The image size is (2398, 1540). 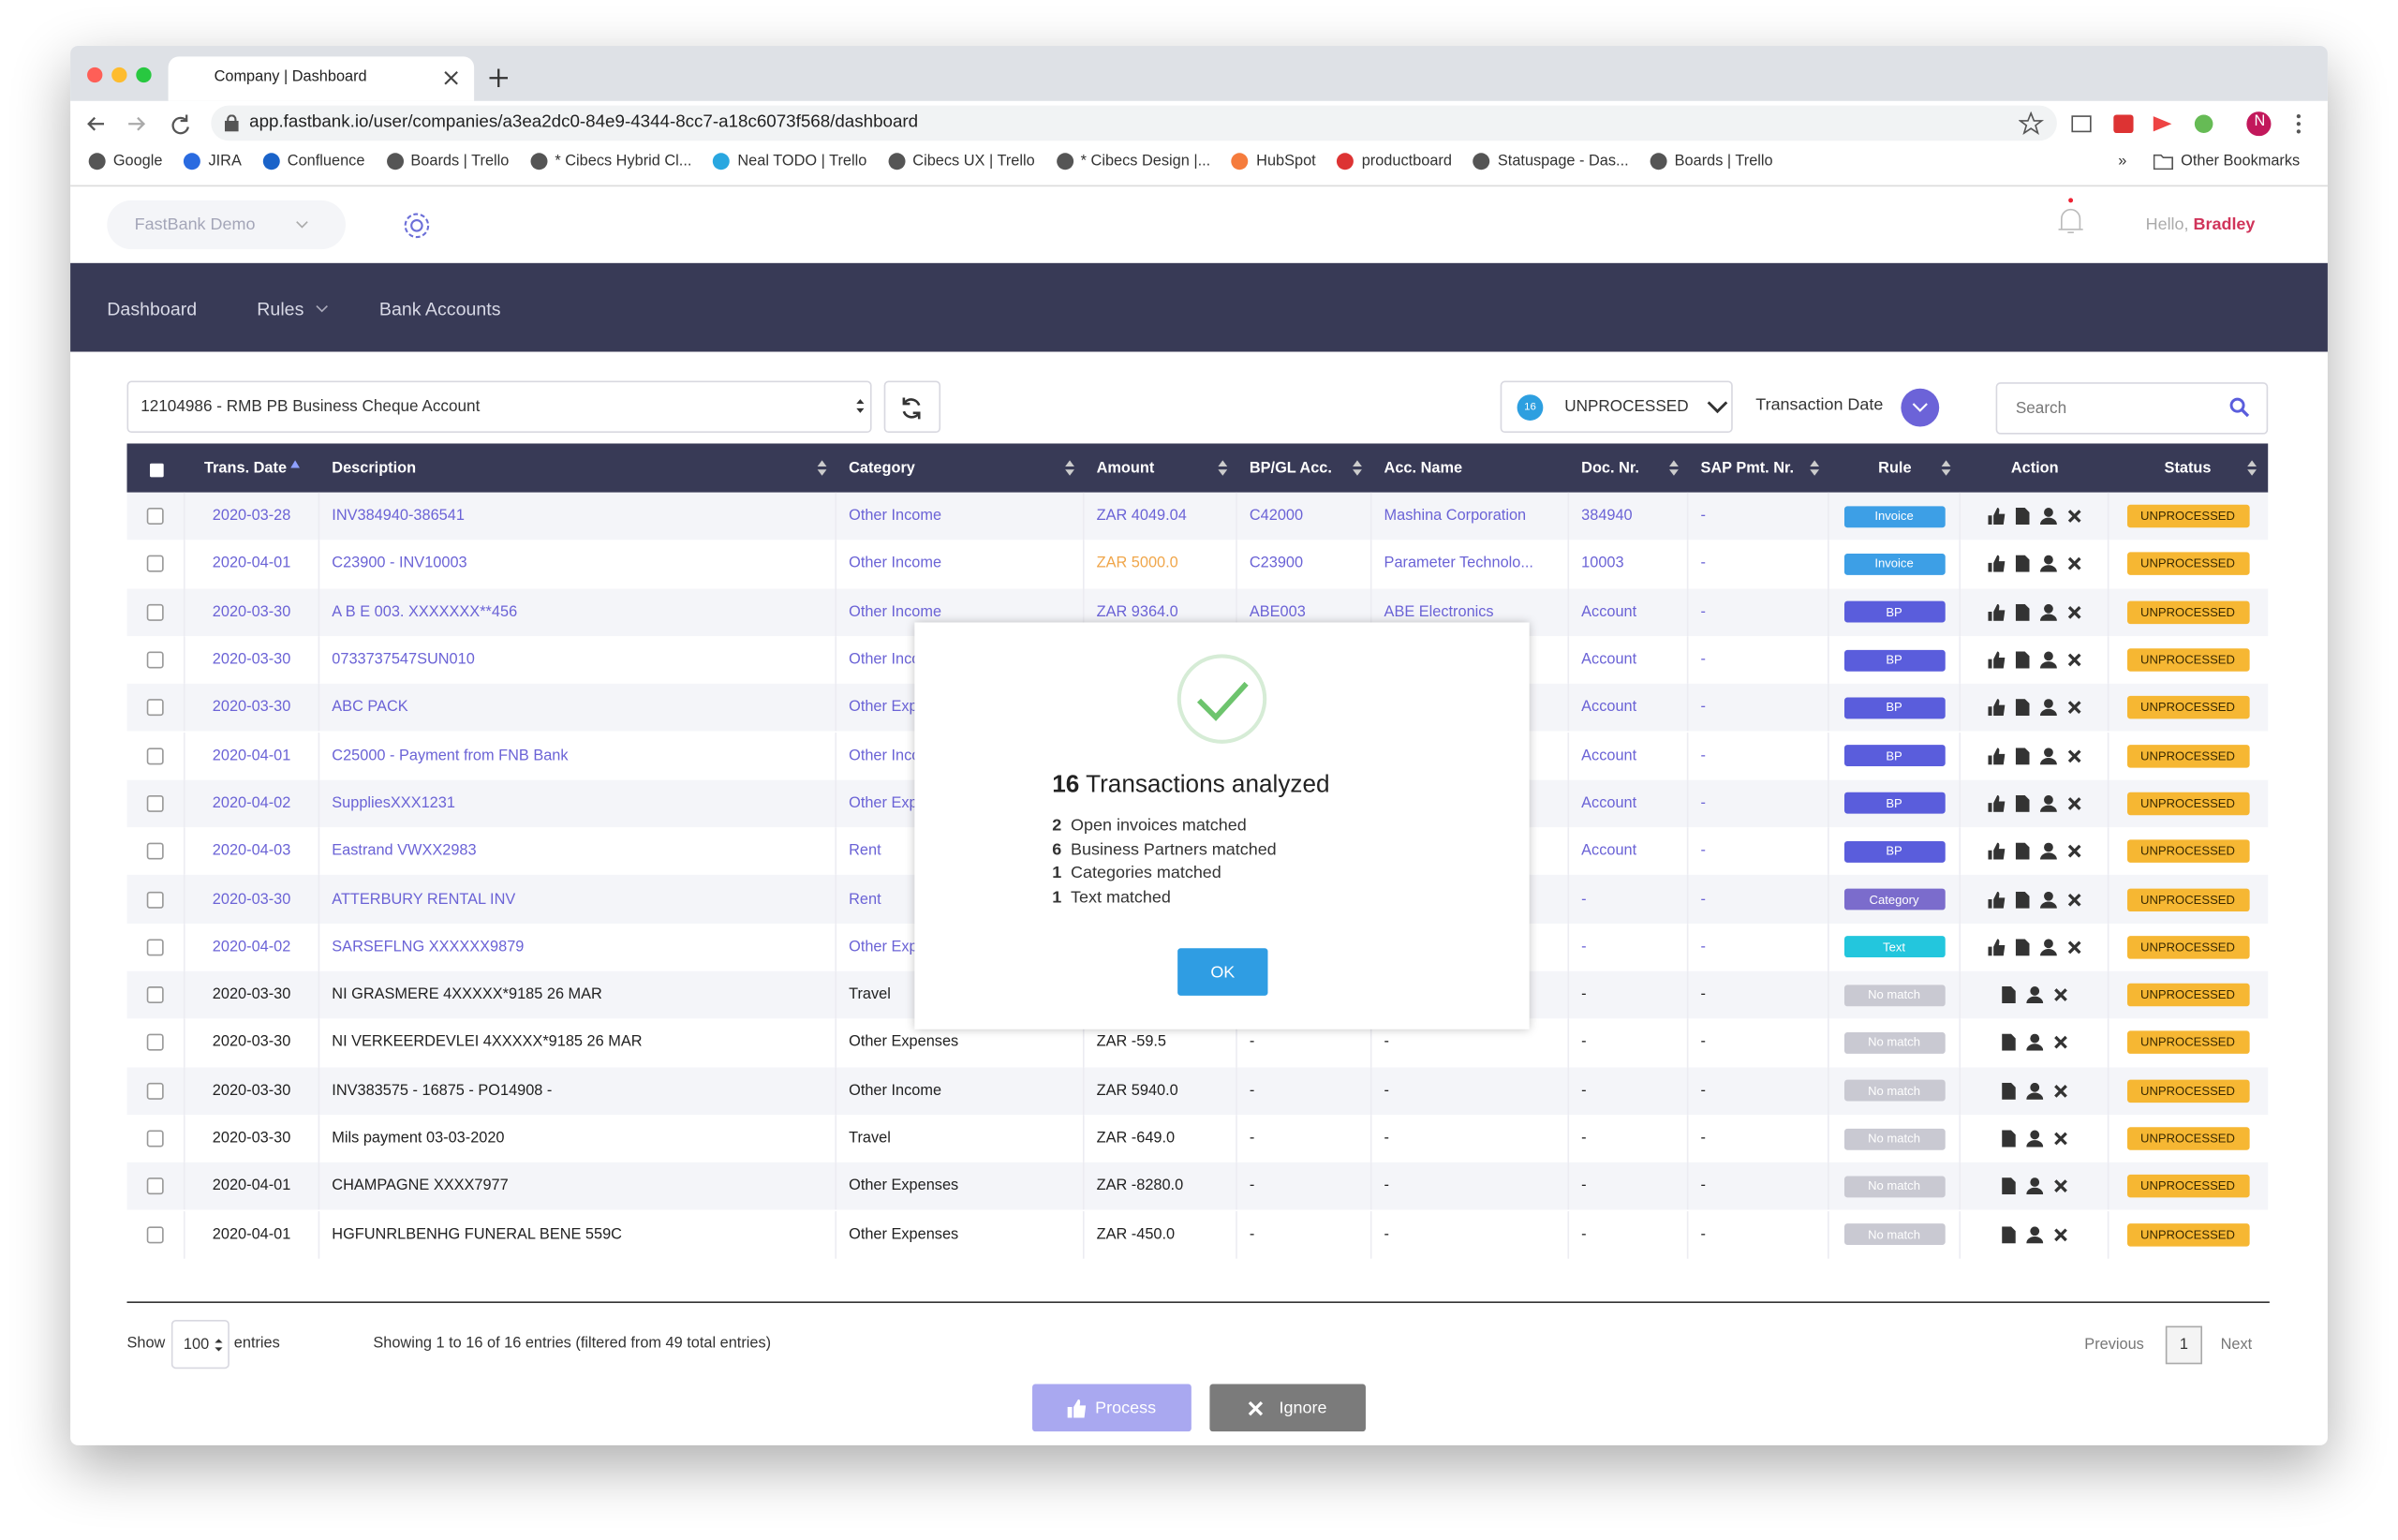 What do you see at coordinates (577, 467) in the screenshot?
I see `column-header: Description` at bounding box center [577, 467].